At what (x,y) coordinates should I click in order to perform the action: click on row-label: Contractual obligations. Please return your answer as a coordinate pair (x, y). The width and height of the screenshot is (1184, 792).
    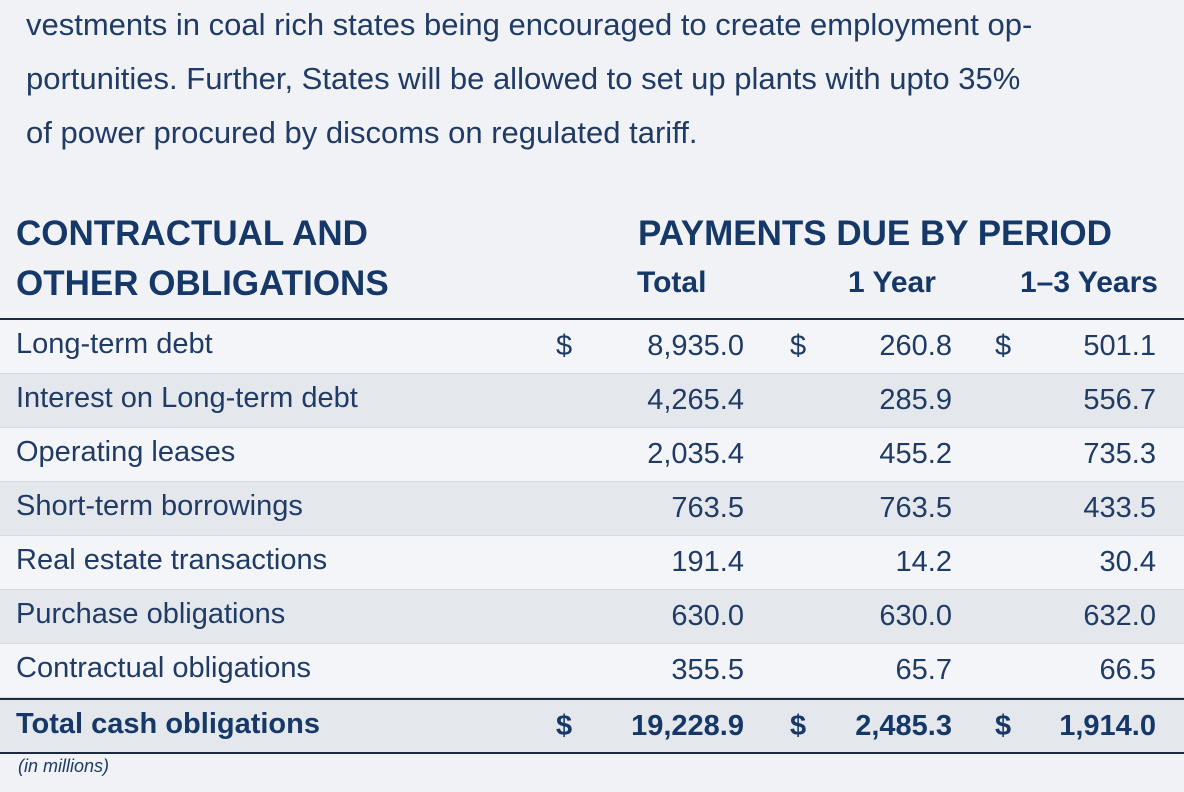
    Looking at the image, I should click on (164, 668).